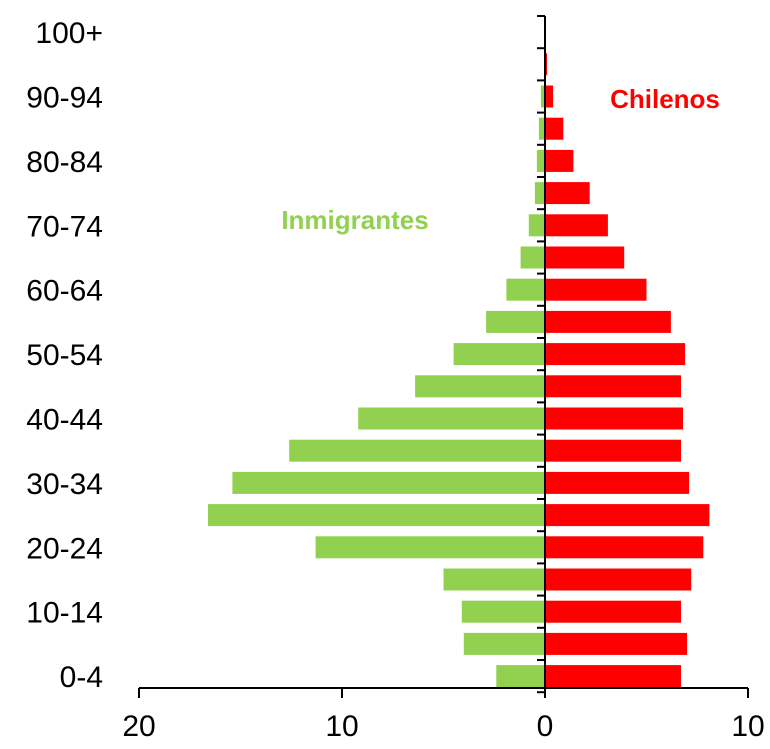 The height and width of the screenshot is (749, 770). I want to click on category-axis-tick-label: 70-74, so click(64, 226).